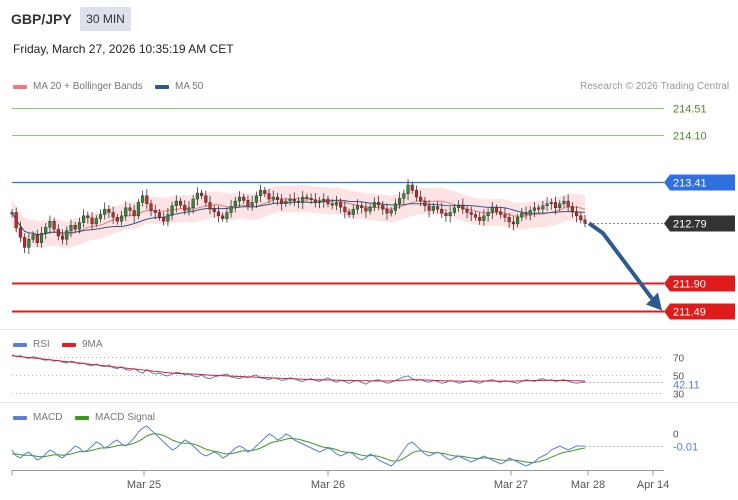 The image size is (738, 500). I want to click on bollinger-band, so click(298, 216).